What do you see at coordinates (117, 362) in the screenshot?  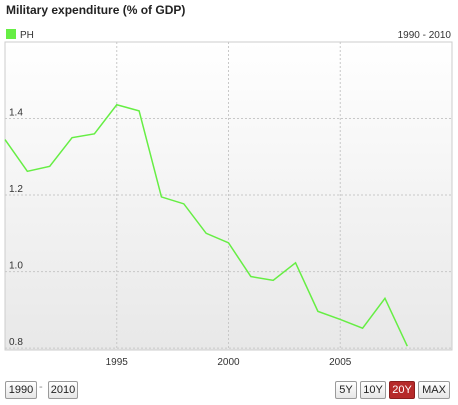 I see `x-tick-label: 1995` at bounding box center [117, 362].